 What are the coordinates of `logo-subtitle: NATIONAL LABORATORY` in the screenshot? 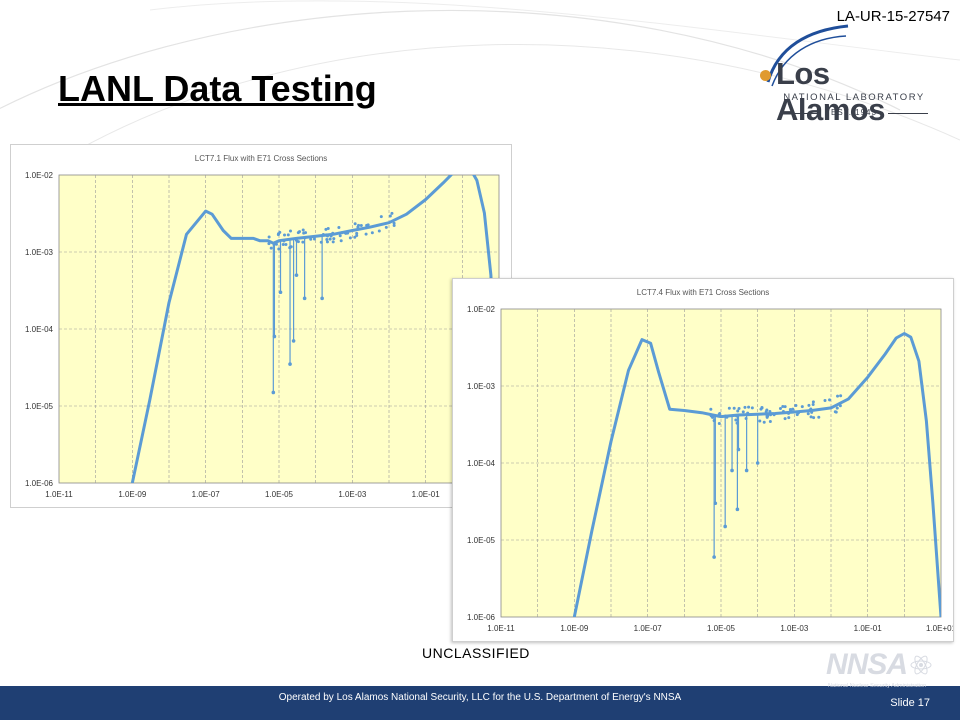 It's located at (854, 97).